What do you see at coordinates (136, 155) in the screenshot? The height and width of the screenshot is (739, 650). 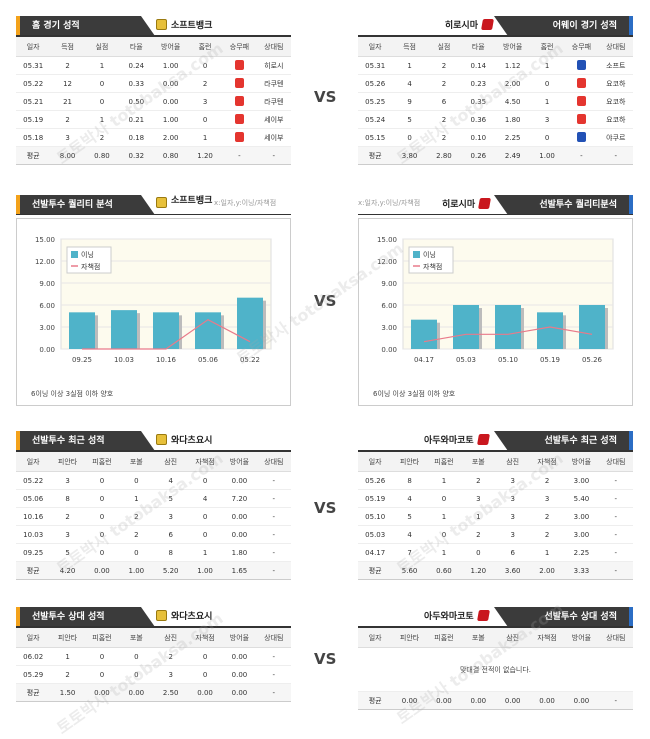 I see `table-cell: 0.32` at bounding box center [136, 155].